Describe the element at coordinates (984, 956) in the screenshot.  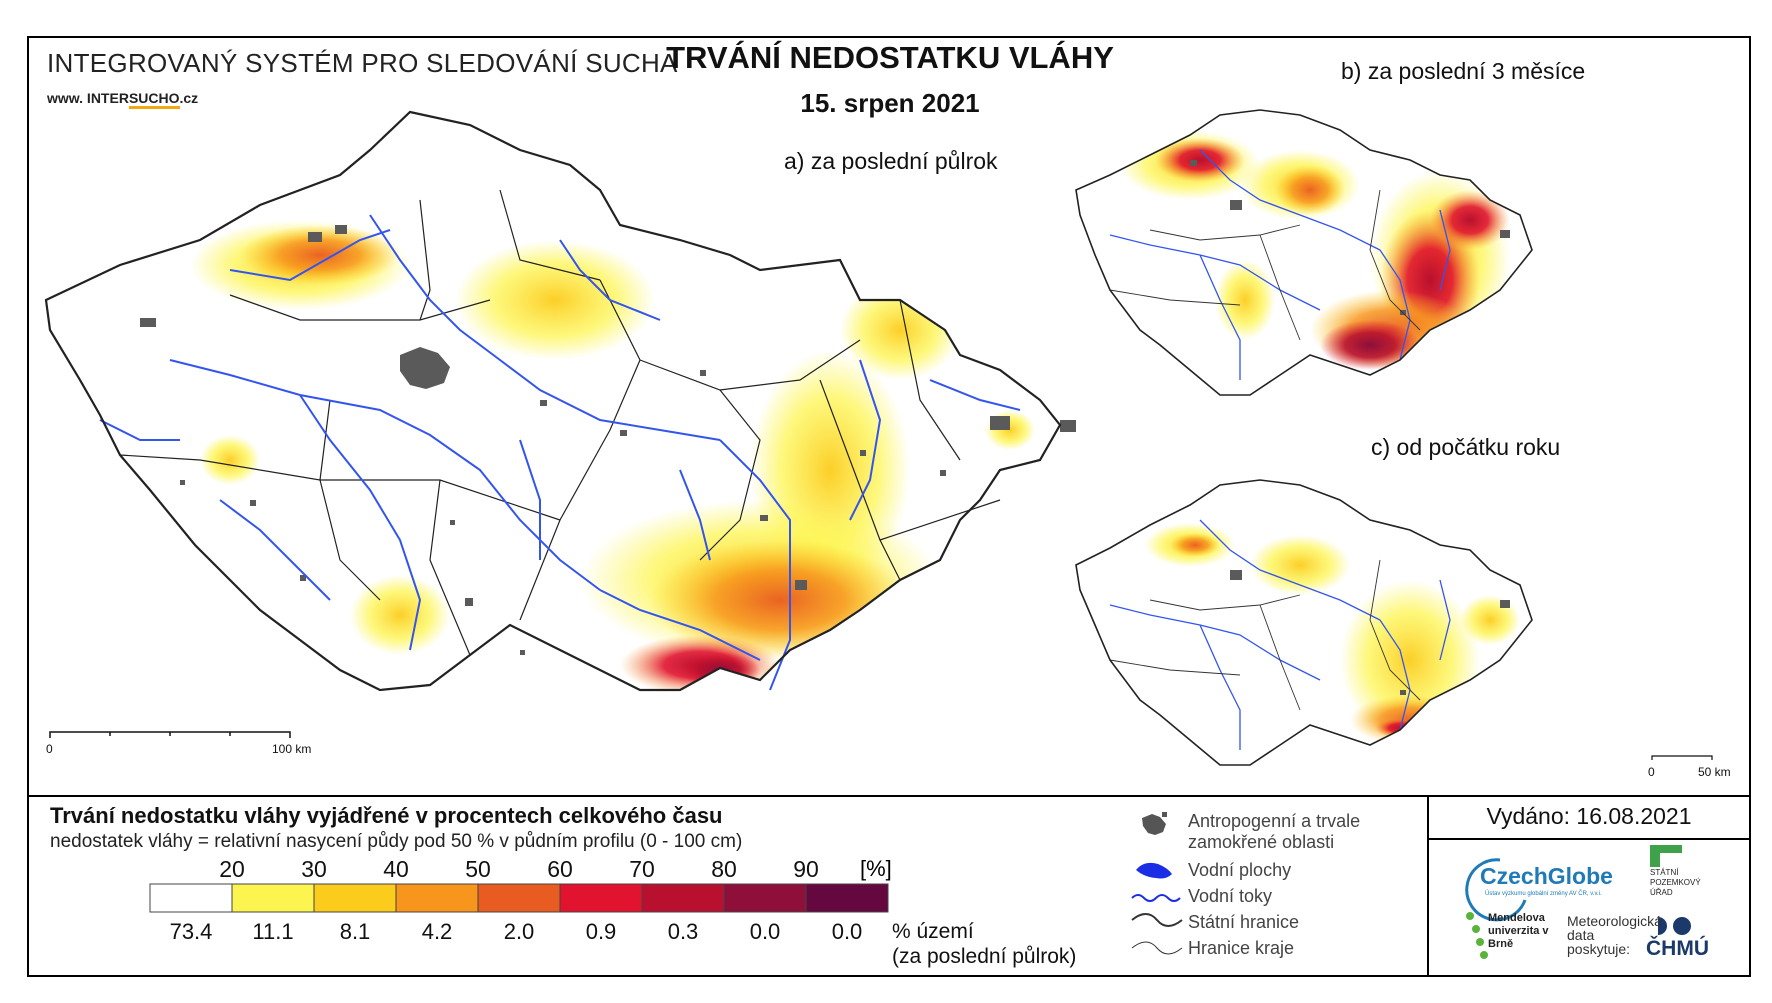
I see `territory-label-line2: (za poslední půlrok)` at that location.